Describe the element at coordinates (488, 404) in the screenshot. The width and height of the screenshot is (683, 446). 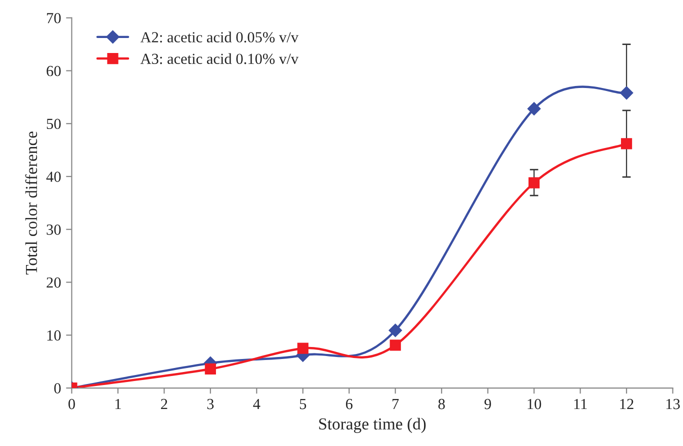
I see `x-tick-label: 9` at that location.